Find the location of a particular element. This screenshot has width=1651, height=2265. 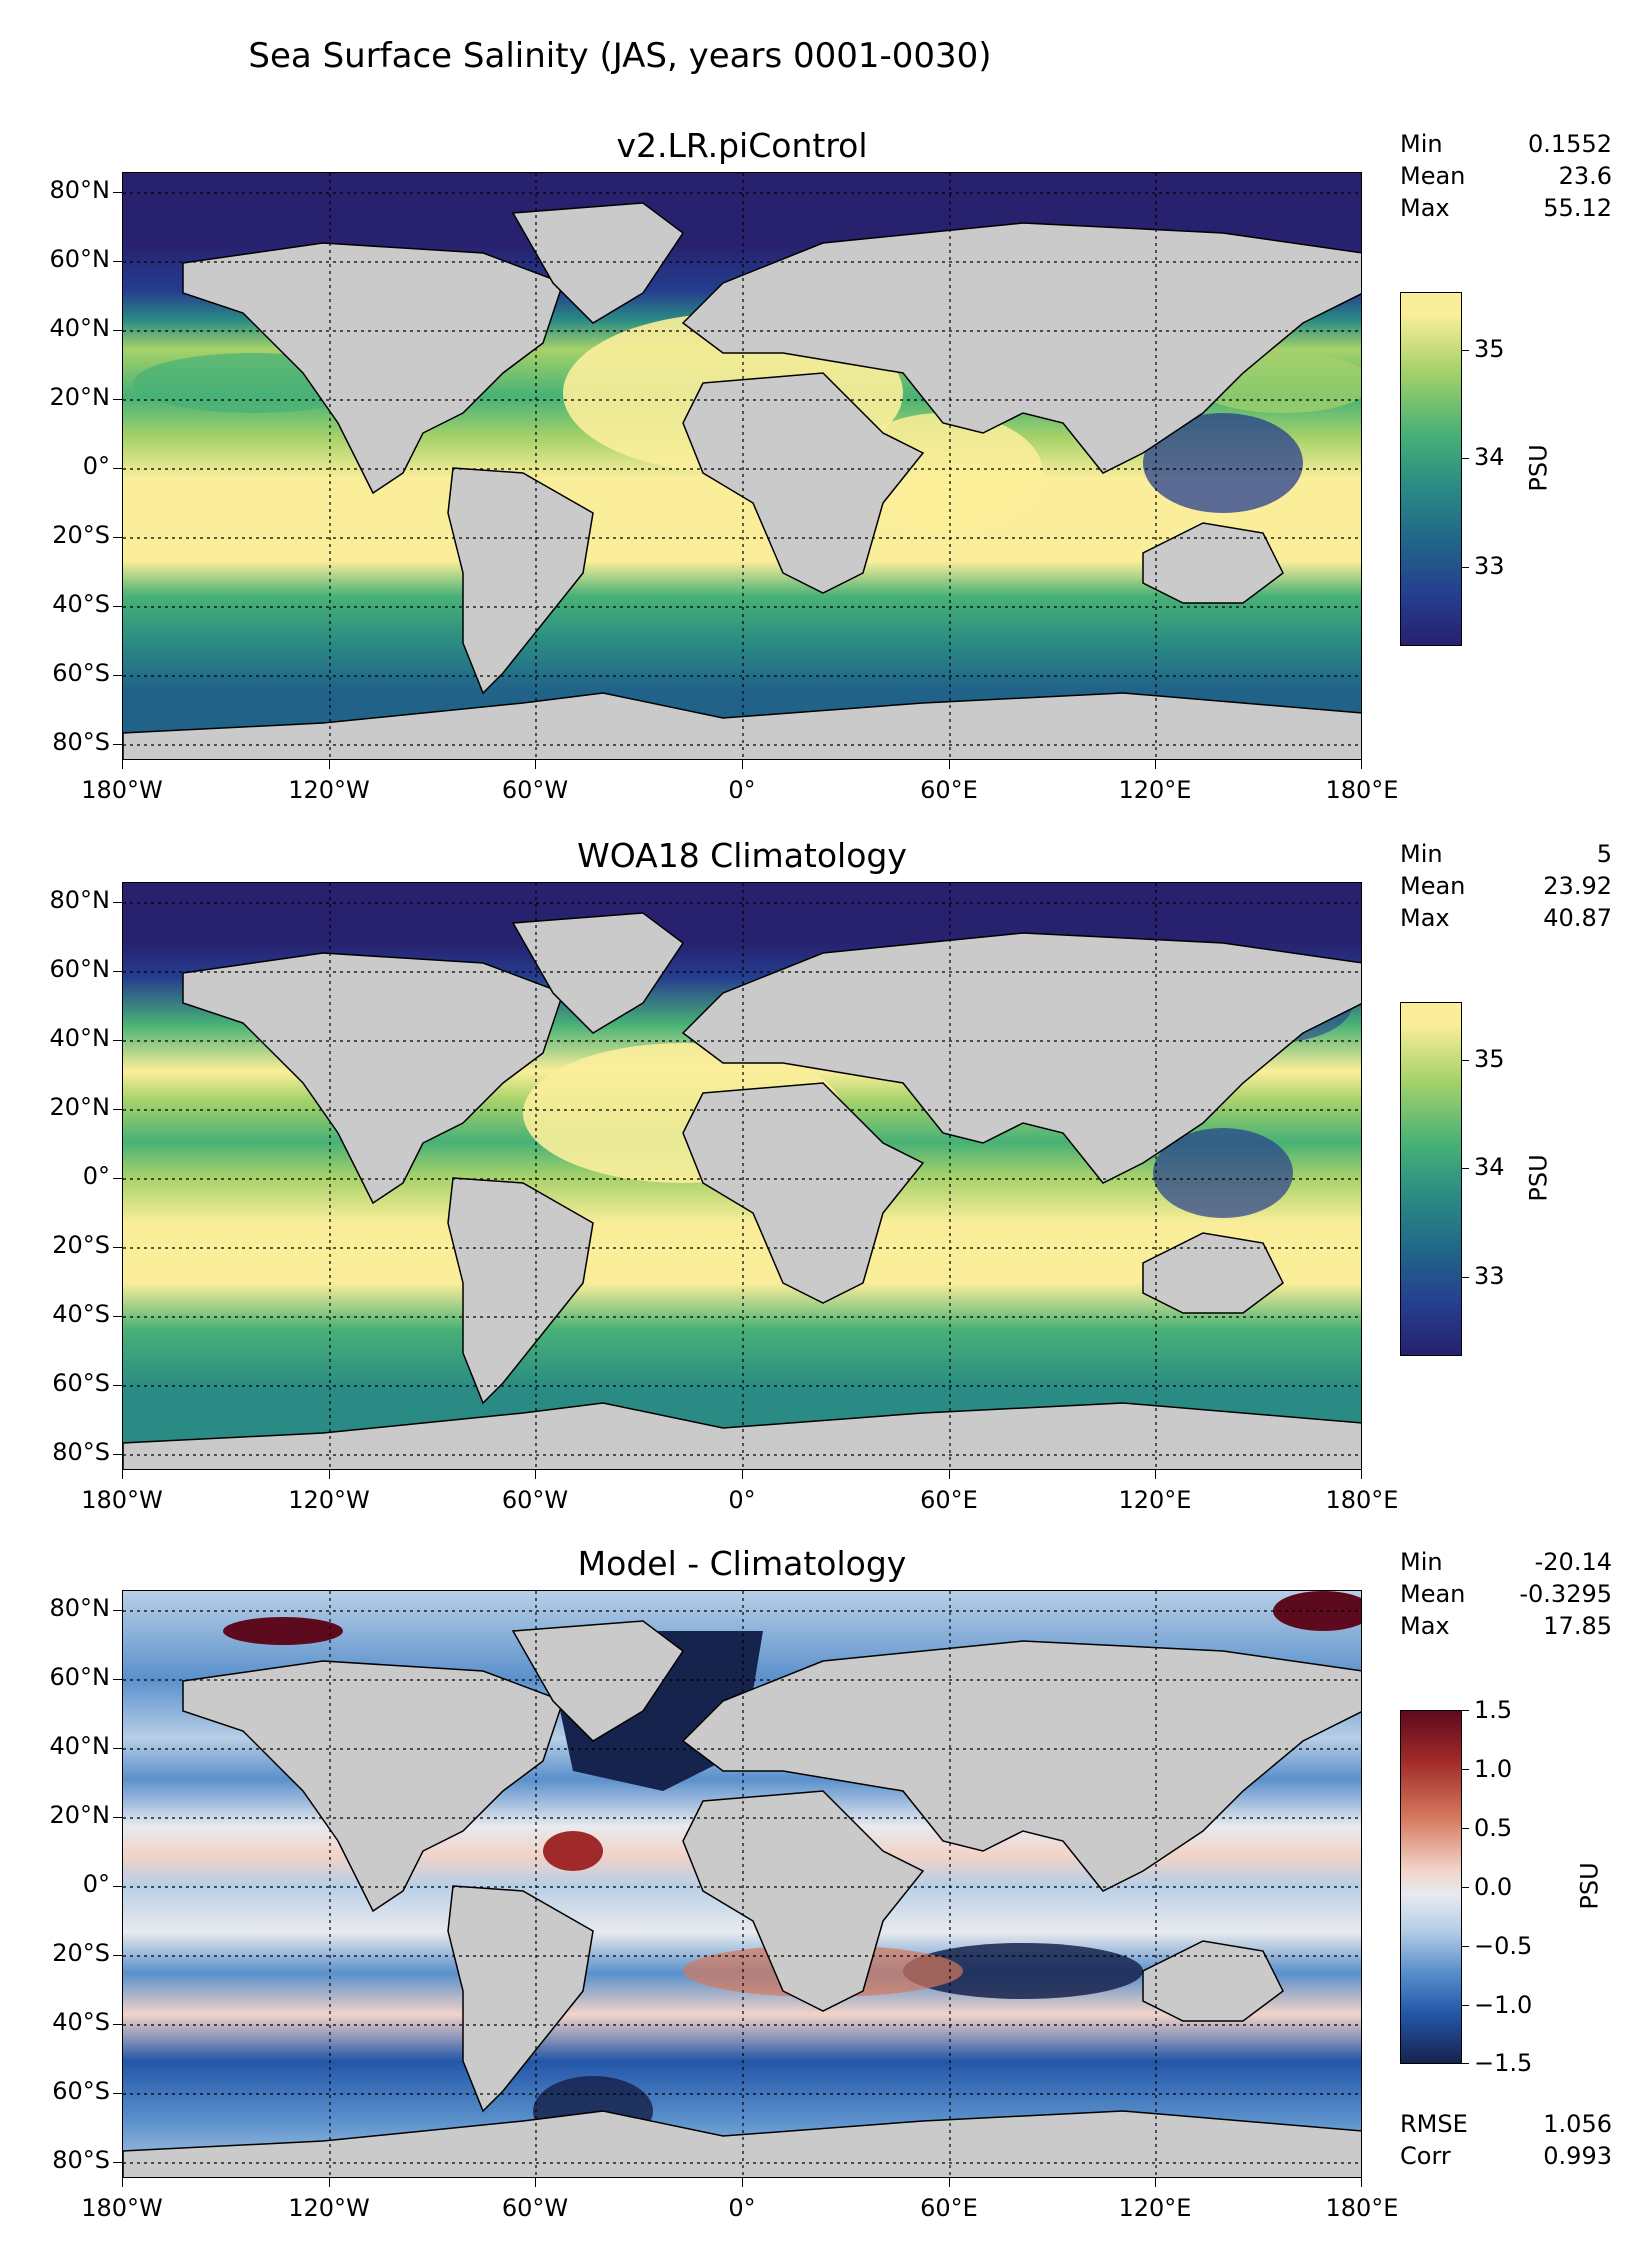

panel-title-climatology: WOA18 Climatology is located at coordinates (742, 855).